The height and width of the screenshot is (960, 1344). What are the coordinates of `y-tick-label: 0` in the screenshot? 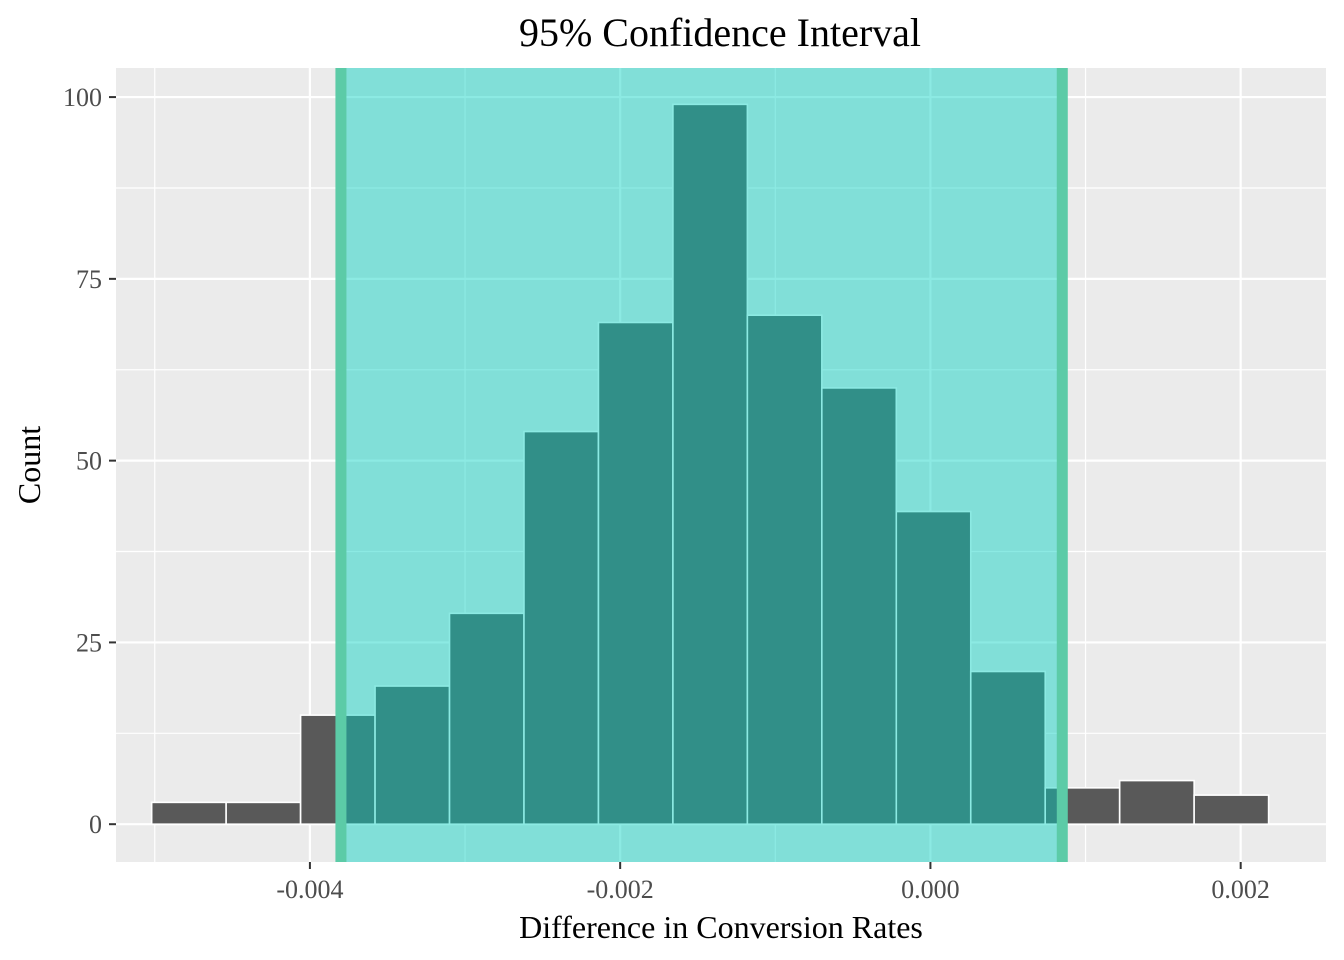 It's located at (95, 824).